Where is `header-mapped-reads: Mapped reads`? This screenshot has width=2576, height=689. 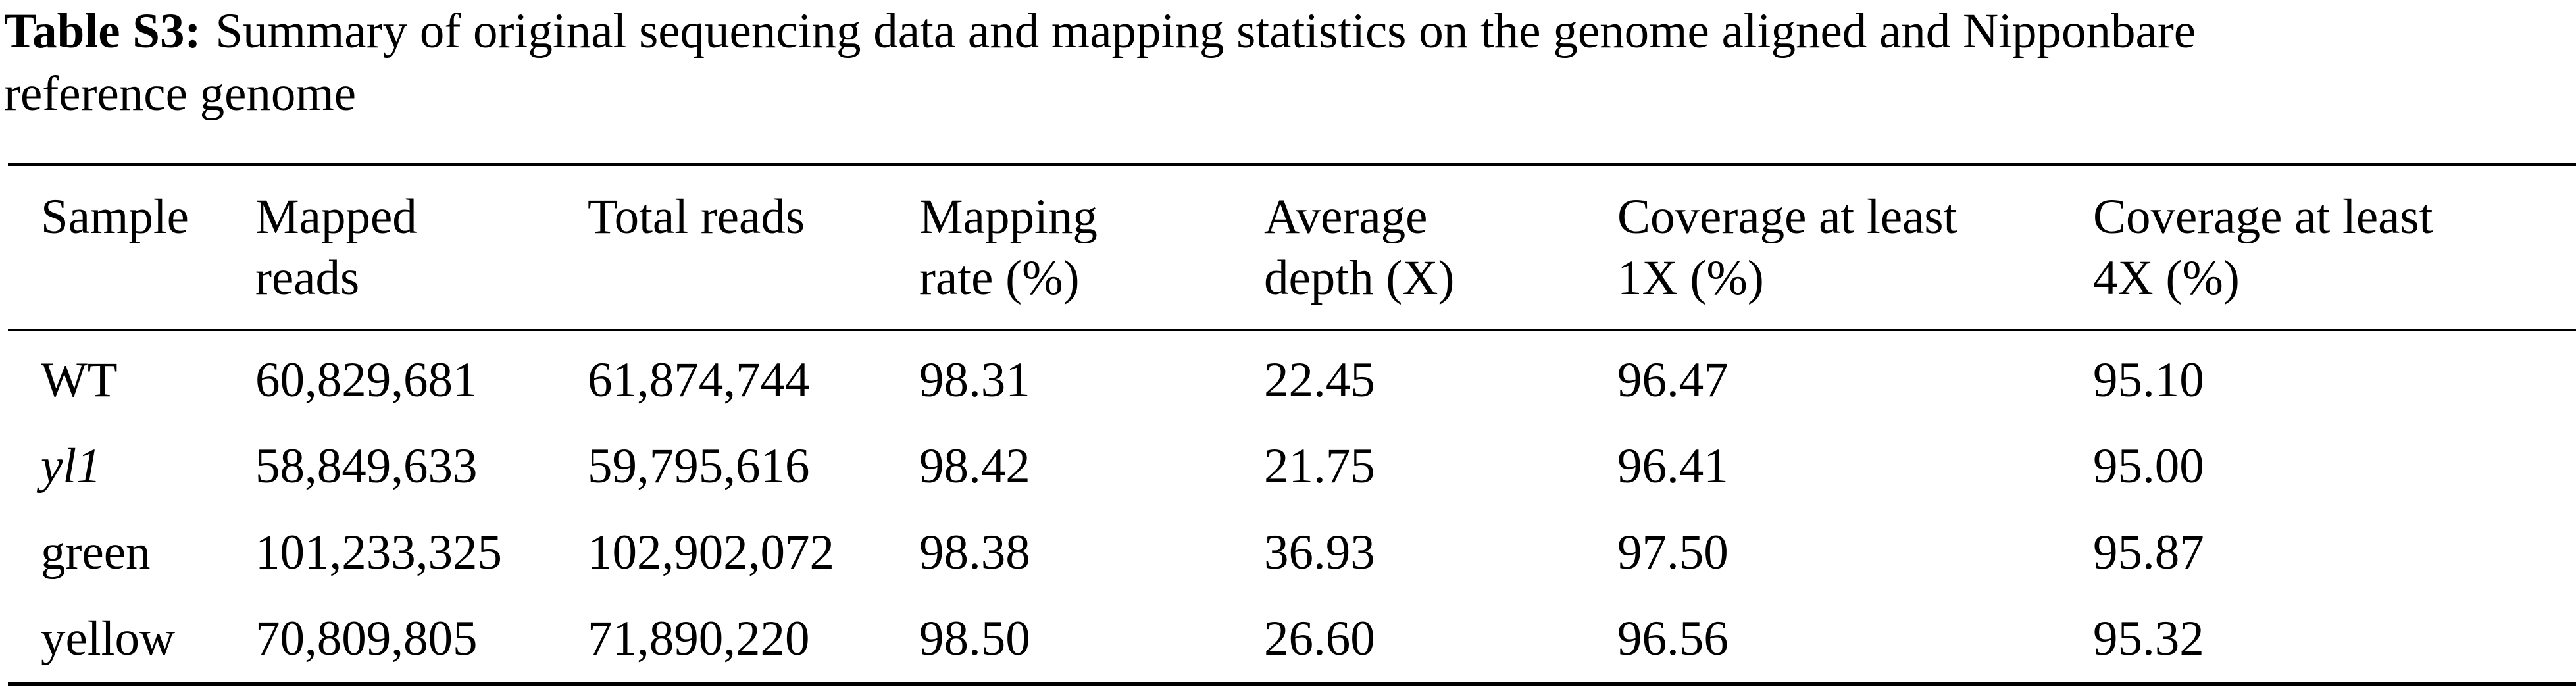 header-mapped-reads: Mapped reads is located at coordinates (336, 247).